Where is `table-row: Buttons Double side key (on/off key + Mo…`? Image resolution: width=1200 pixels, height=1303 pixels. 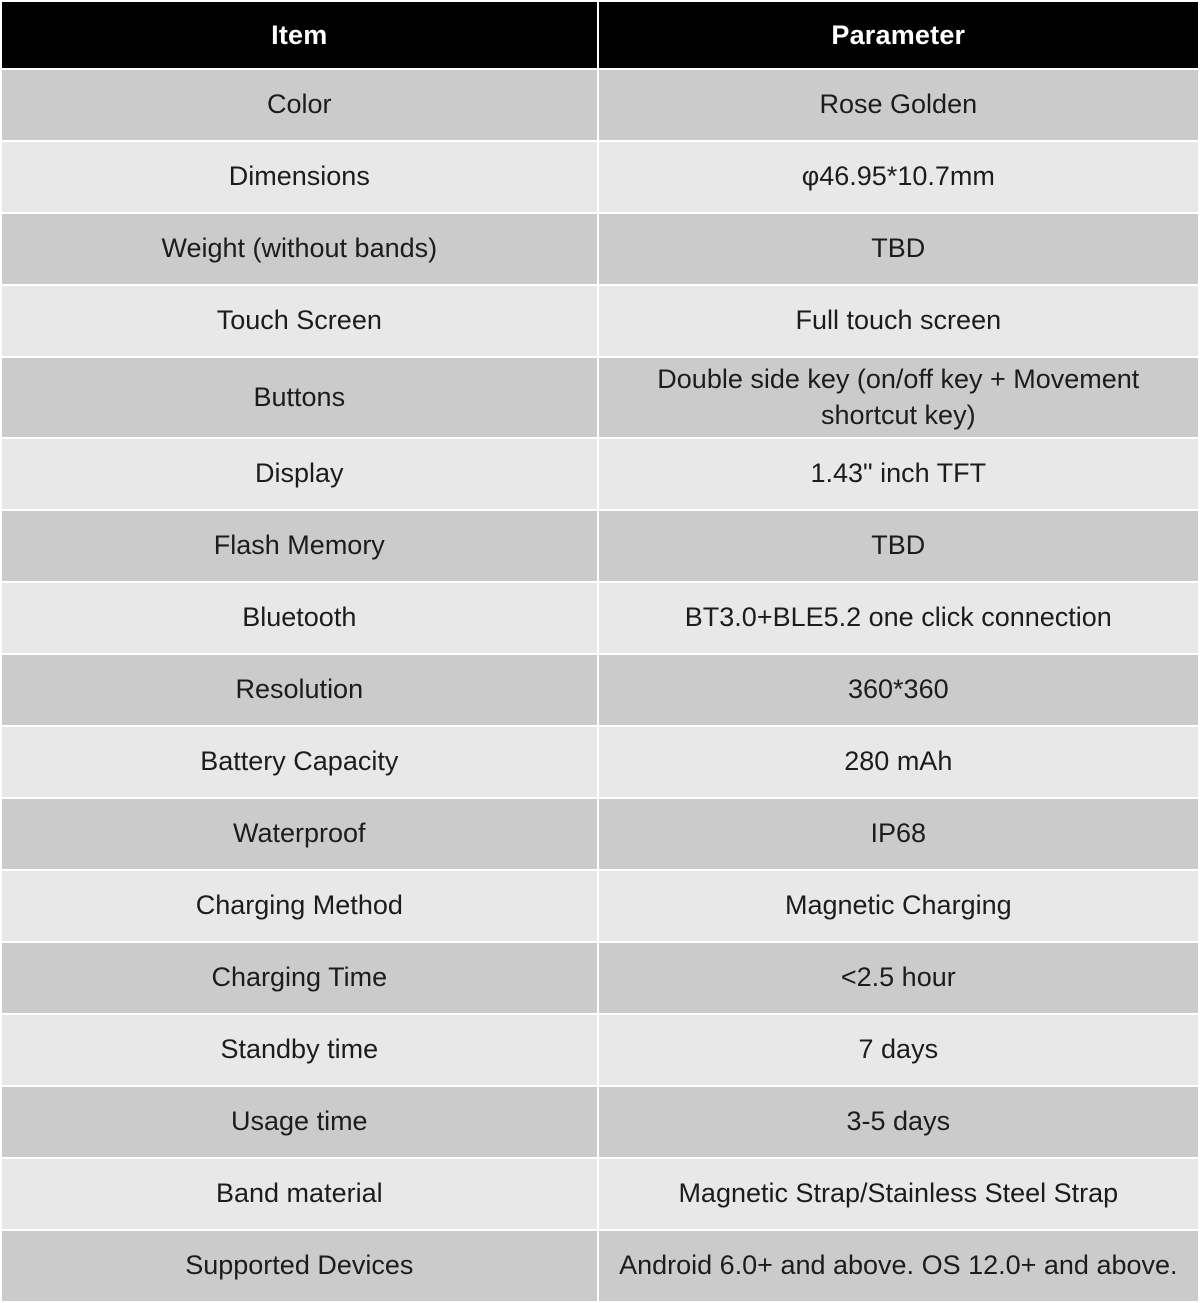
table-row: Buttons Double side key (on/off key + Mo… is located at coordinates (600, 398).